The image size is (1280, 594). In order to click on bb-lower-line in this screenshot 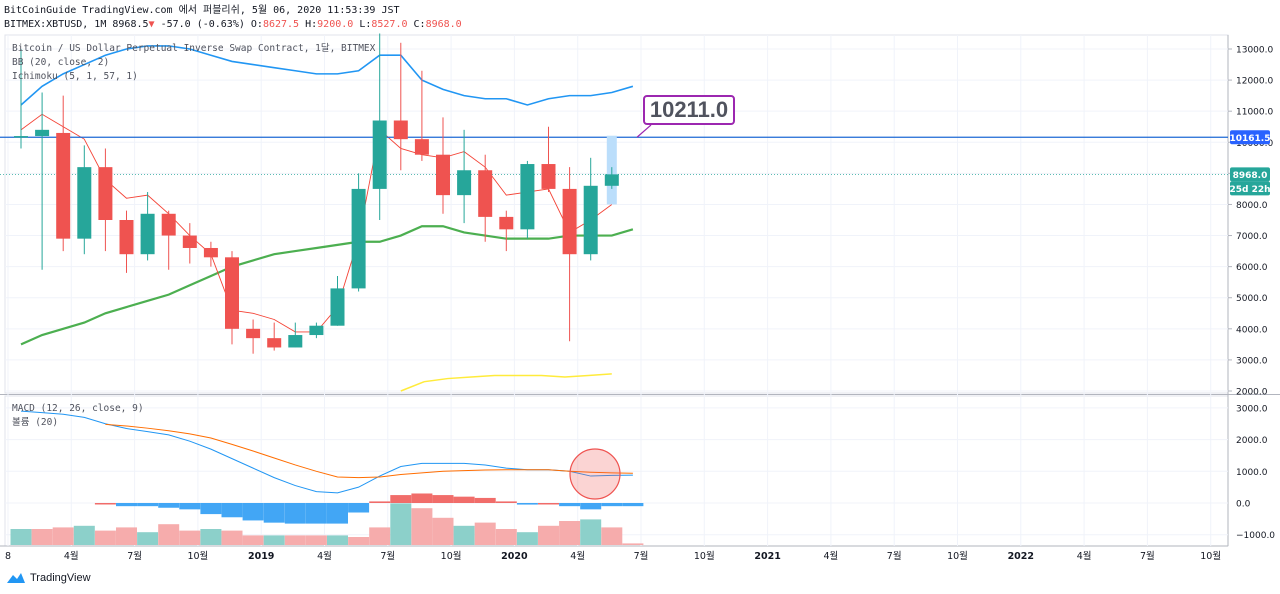, I will do `click(327, 285)`.